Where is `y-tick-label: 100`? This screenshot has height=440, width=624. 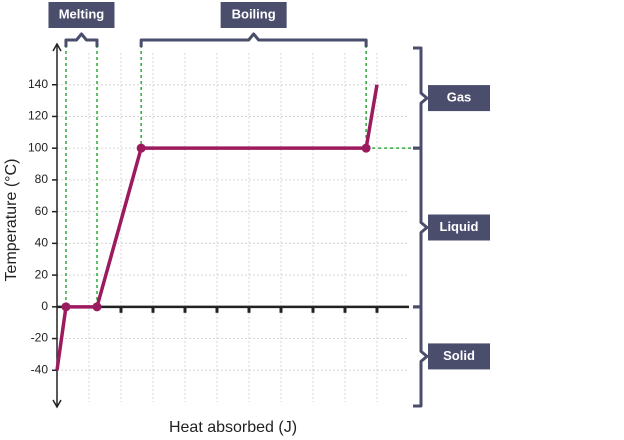
y-tick-label: 100 is located at coordinates (38, 147).